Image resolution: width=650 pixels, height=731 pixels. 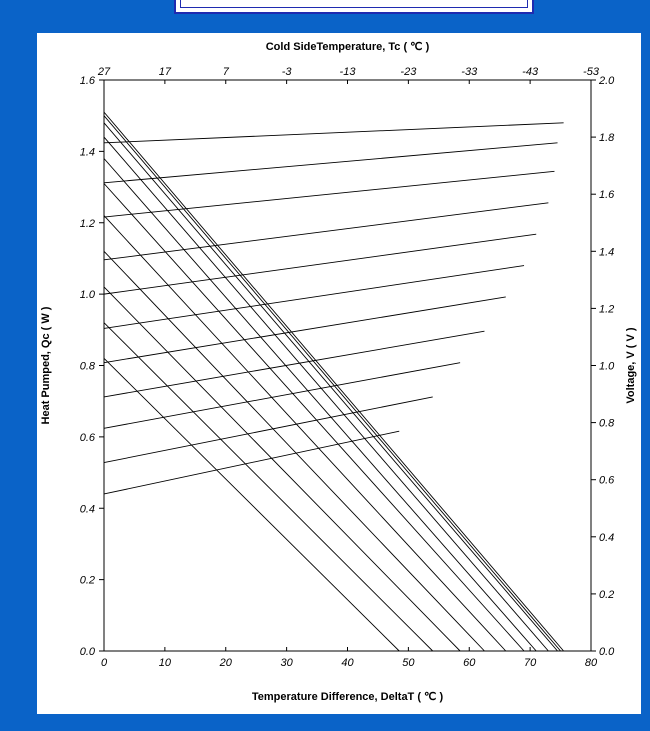 What do you see at coordinates (469, 663) in the screenshot?
I see `x-tick-label: 60` at bounding box center [469, 663].